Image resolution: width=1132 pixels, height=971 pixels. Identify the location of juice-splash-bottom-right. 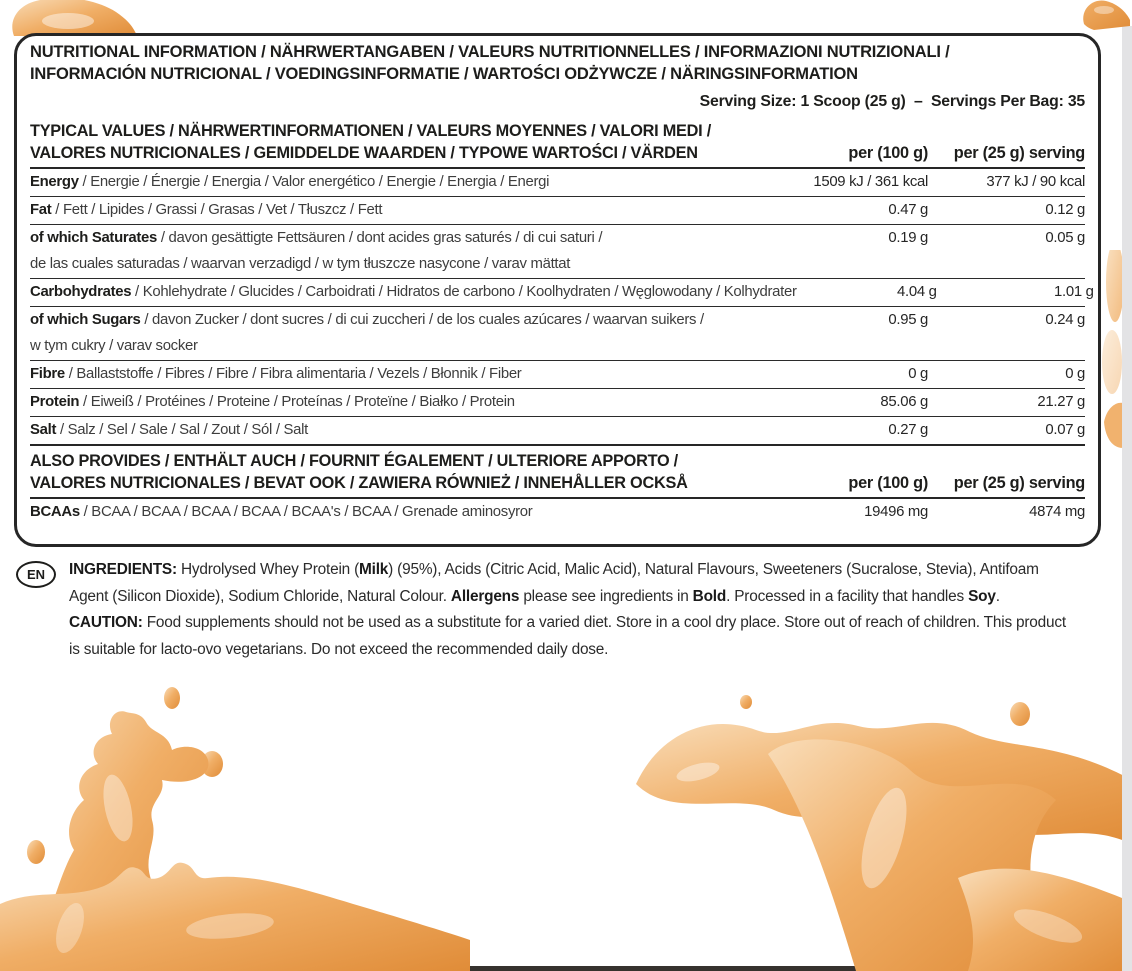
(884, 833).